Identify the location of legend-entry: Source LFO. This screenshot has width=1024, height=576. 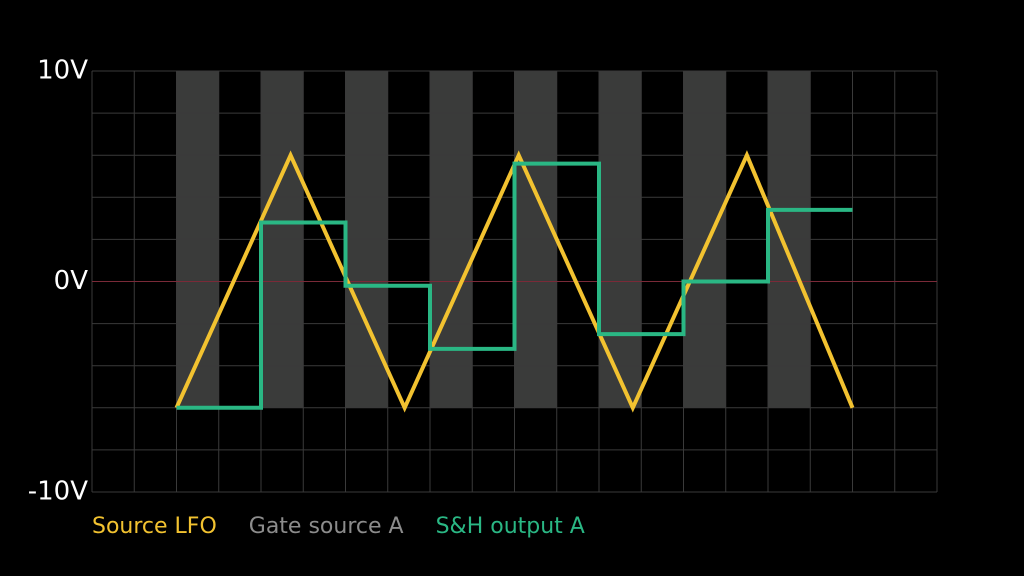
(154, 526).